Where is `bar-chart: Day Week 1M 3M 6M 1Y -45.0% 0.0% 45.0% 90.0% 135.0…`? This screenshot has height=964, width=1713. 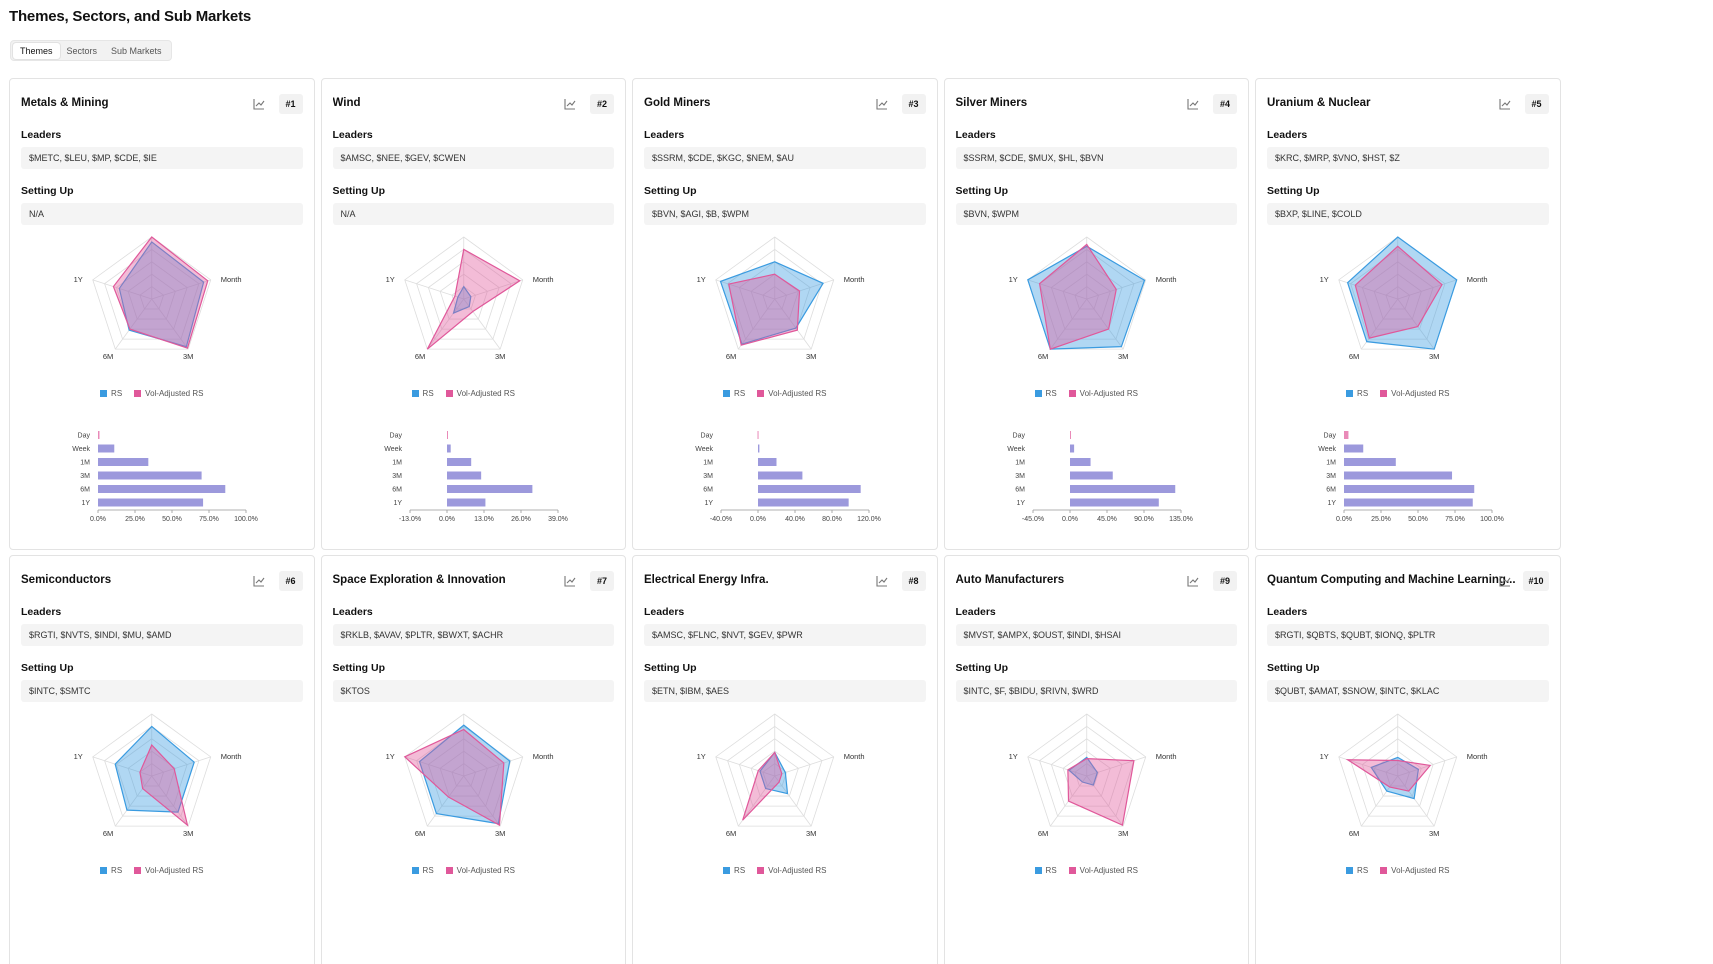 bar-chart: Day Week 1M 3M 6M 1Y -45.0% 0.0% 45.0% 90.0% 135.0… is located at coordinates (1100, 477).